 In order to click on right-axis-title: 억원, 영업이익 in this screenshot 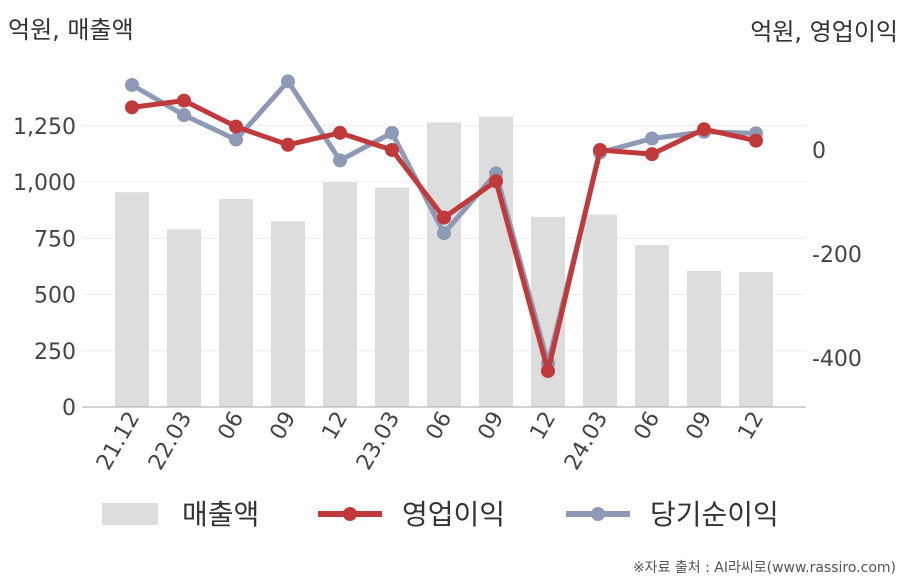, I will do `click(824, 32)`.